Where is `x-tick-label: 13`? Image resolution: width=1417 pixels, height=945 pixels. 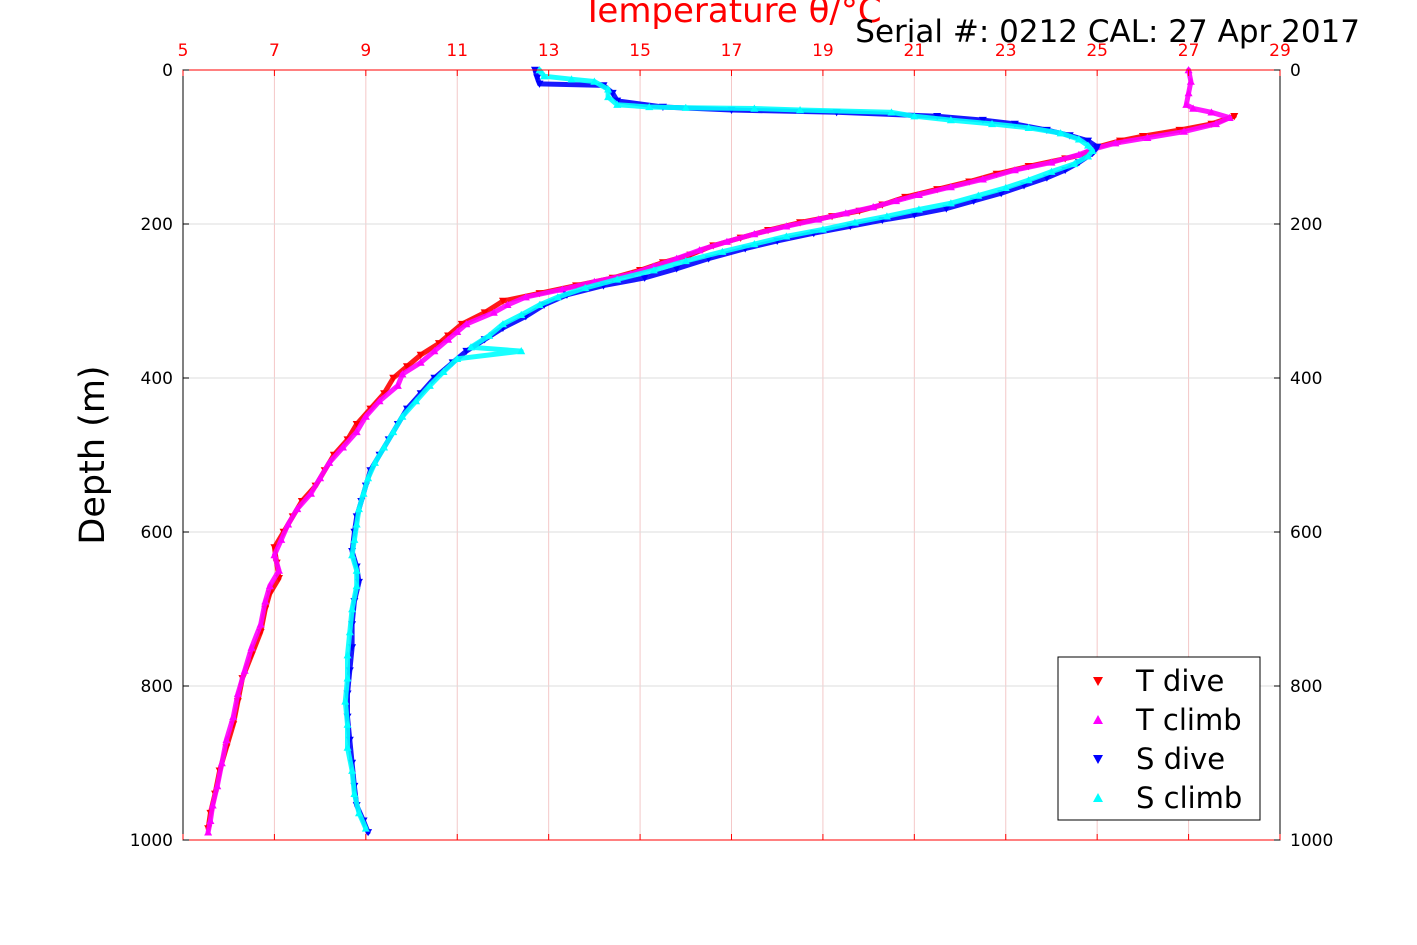 x-tick-label: 13 is located at coordinates (549, 51).